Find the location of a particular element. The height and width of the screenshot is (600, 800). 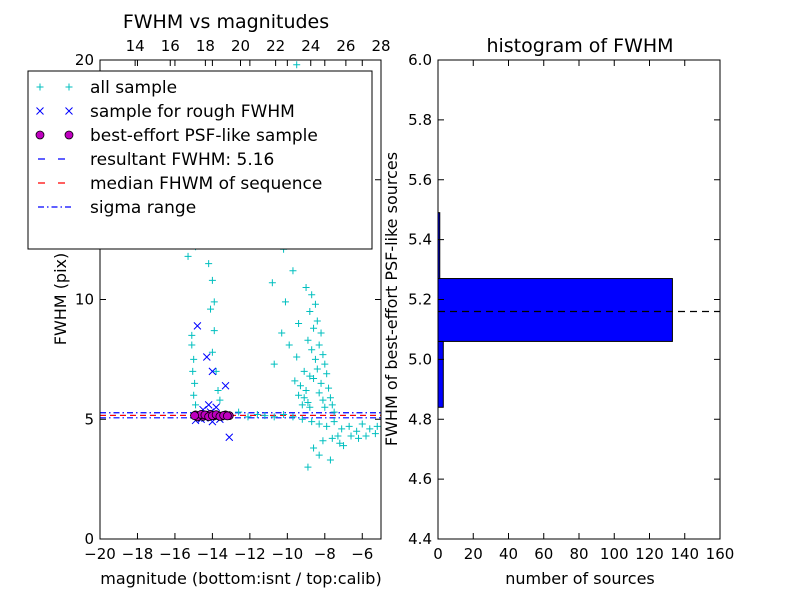

legend-label: median FHWM of sequence is located at coordinates (206, 184).